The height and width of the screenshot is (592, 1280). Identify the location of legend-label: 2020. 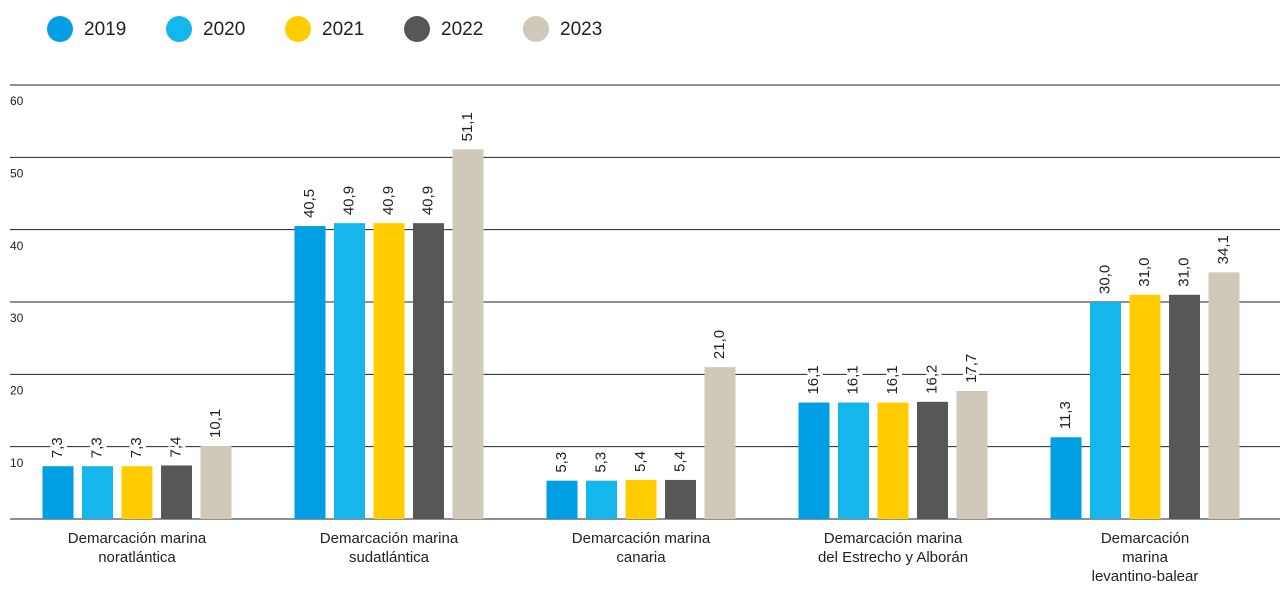
(224, 29).